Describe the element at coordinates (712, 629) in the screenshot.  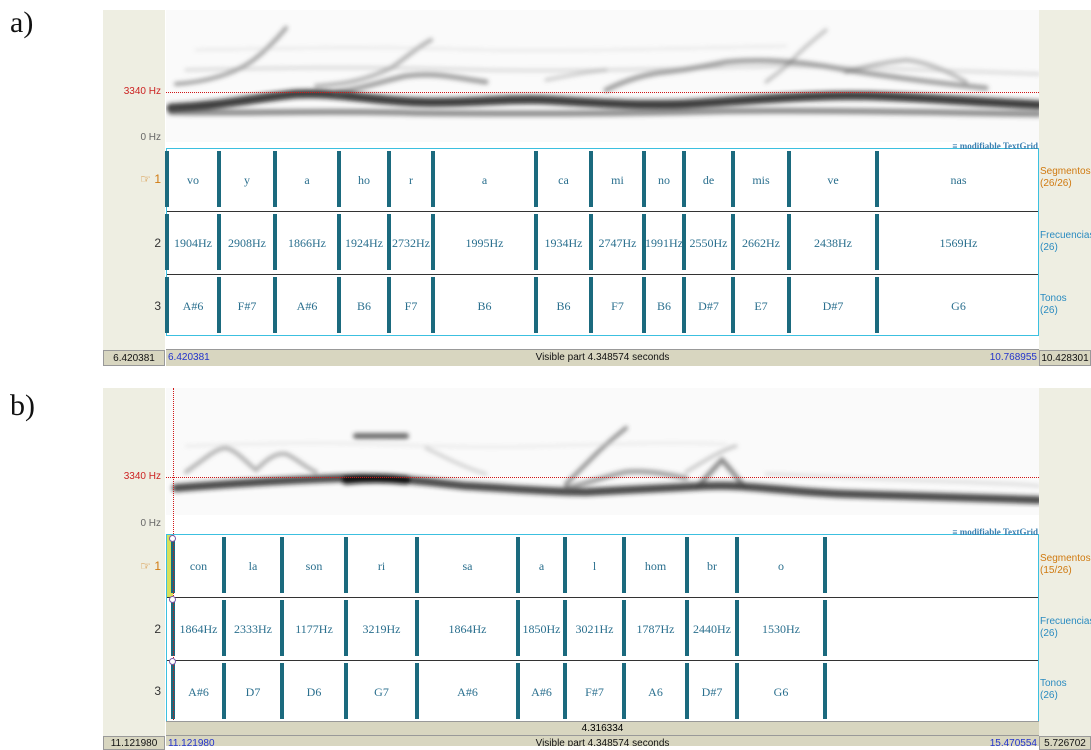
I see `frequency-interval: 2440Hz` at that location.